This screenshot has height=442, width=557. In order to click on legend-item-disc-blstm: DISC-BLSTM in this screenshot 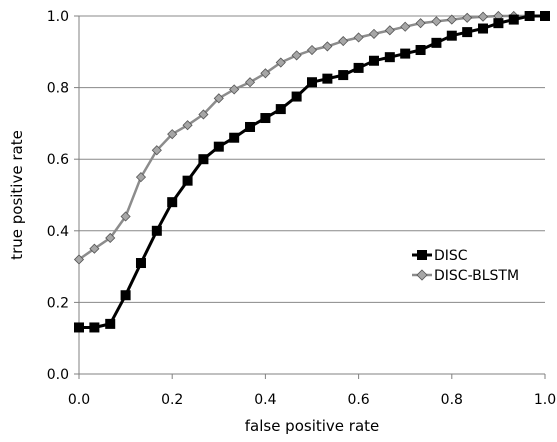, I will do `click(465, 276)`.